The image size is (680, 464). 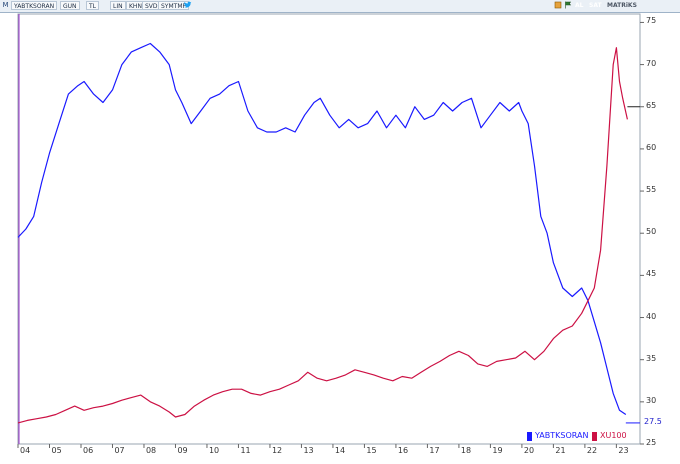 What do you see at coordinates (651, 358) in the screenshot?
I see `y-tick-label: 35` at bounding box center [651, 358].